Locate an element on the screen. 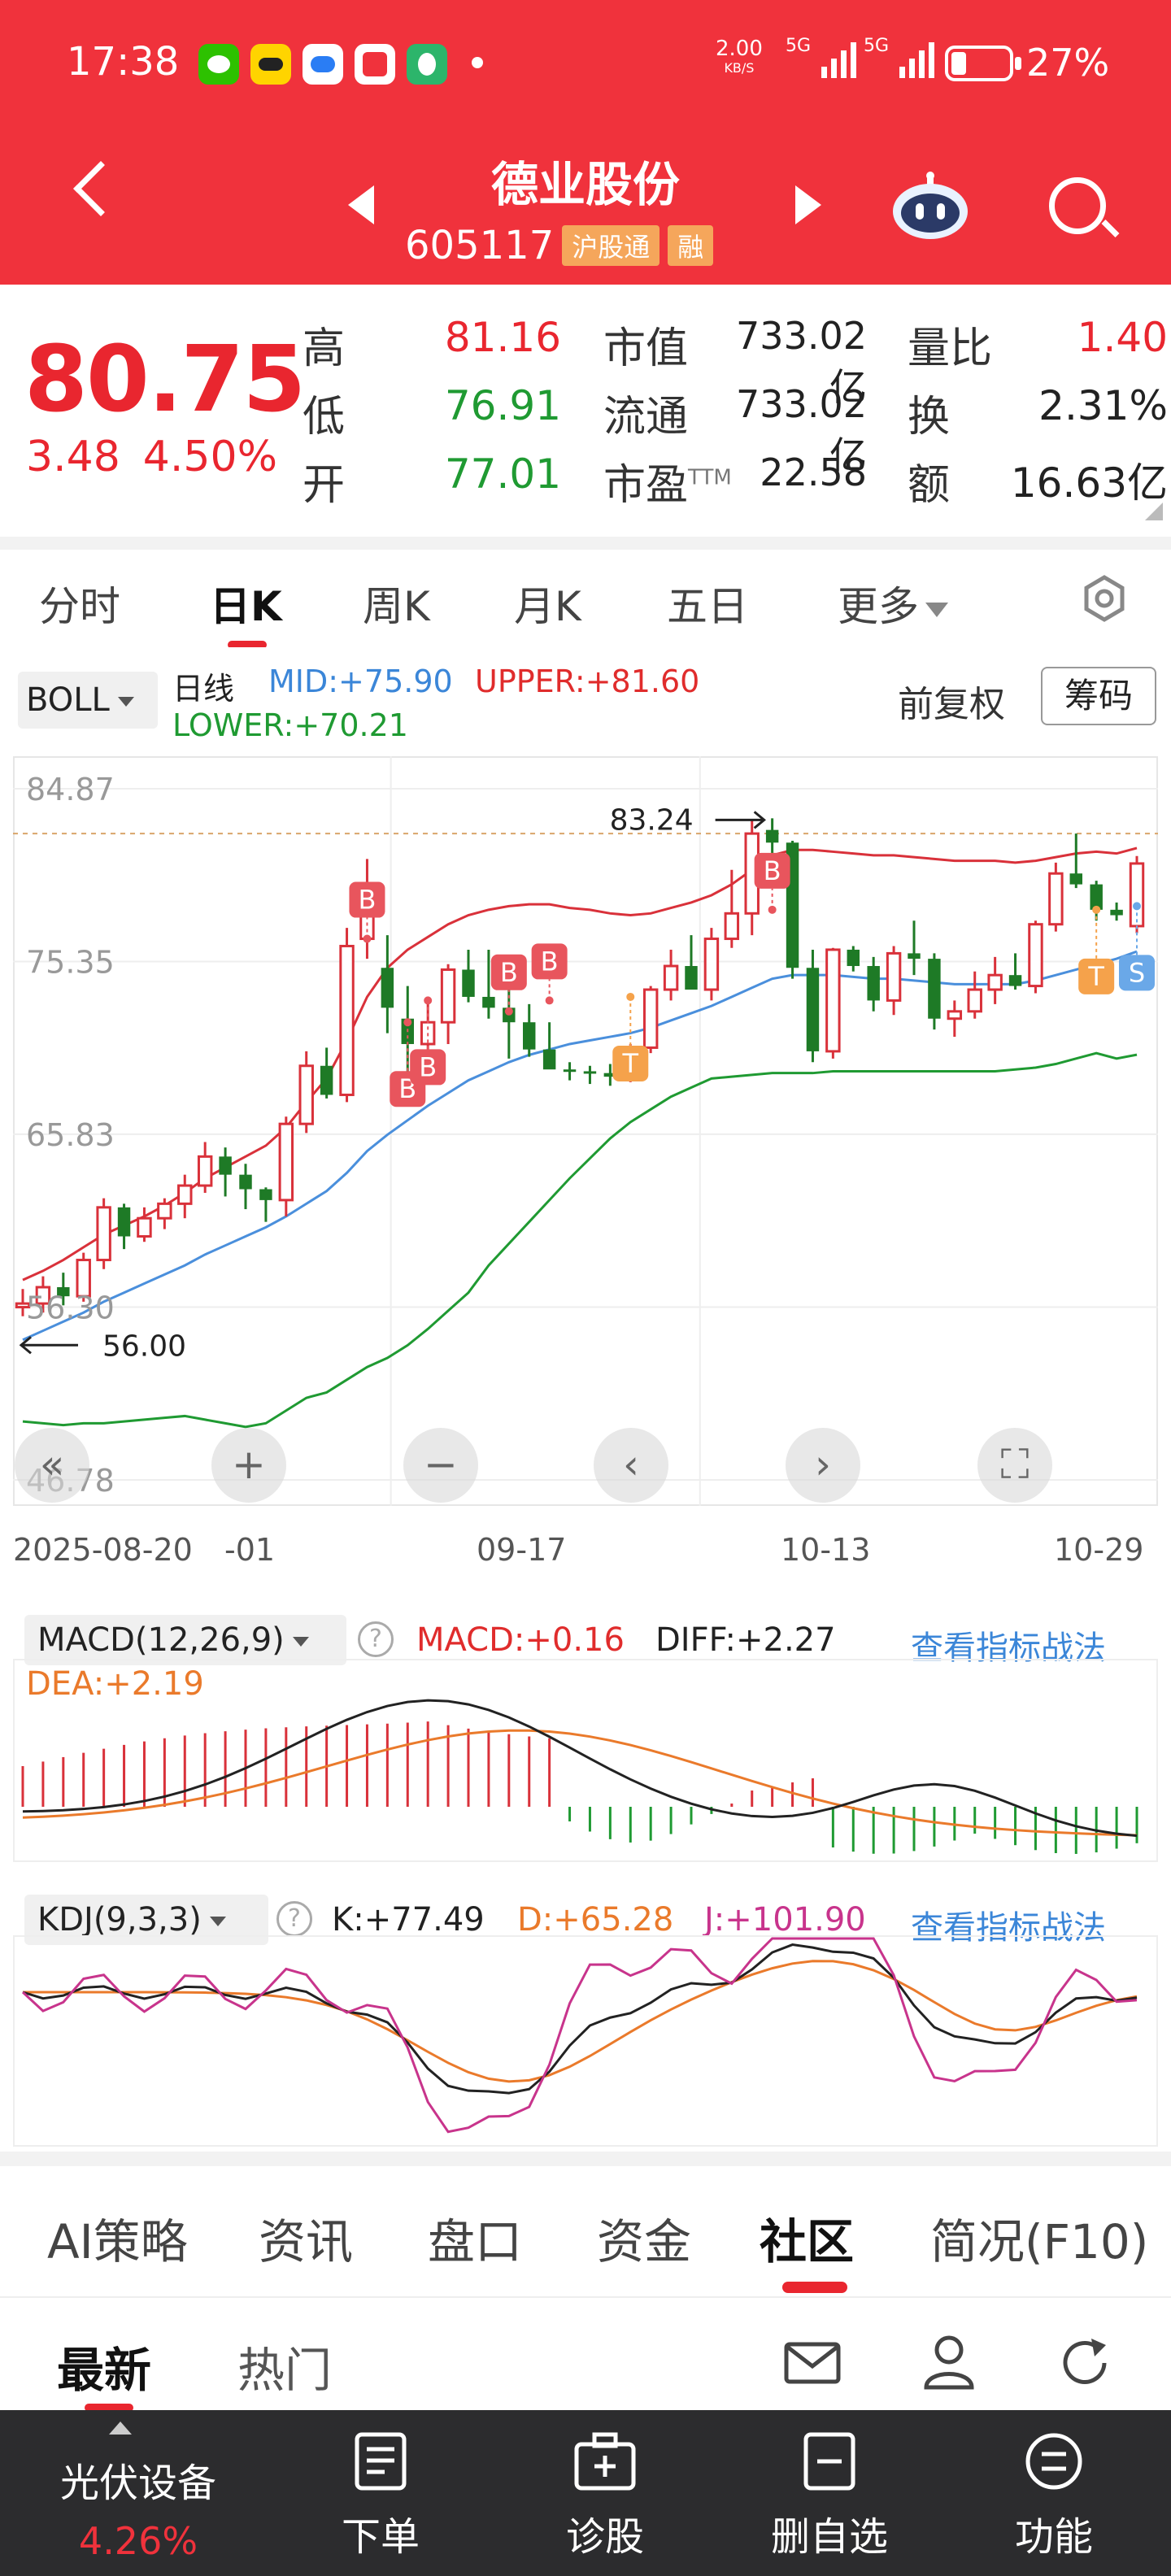  min-arrow-head is located at coordinates (26, 1345).